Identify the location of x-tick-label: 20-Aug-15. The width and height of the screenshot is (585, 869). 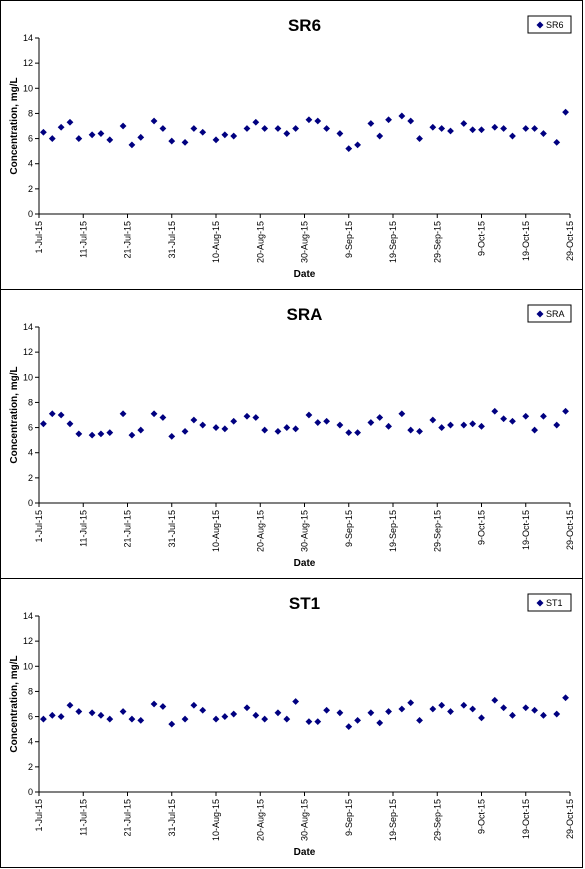
(260, 242).